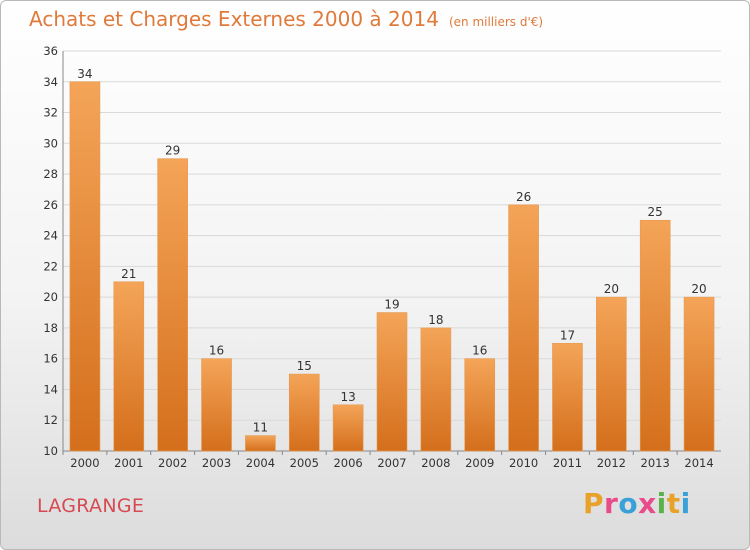  I want to click on proxiti-logo: Proxiti, so click(637, 503).